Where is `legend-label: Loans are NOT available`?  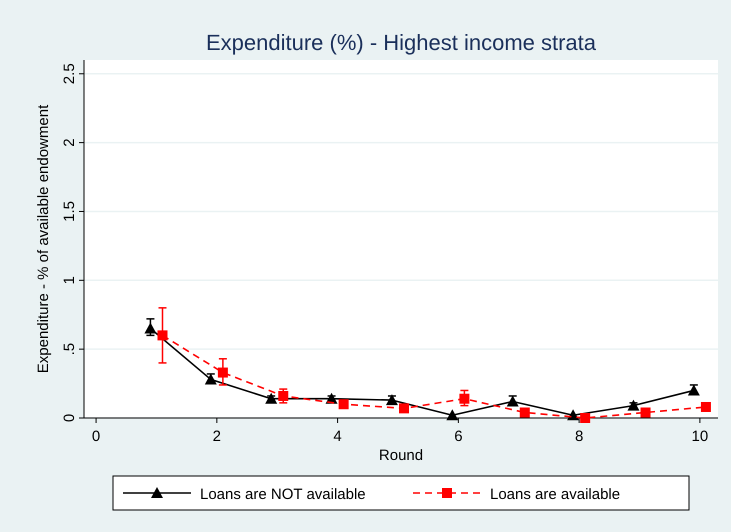
legend-label: Loans are NOT available is located at coordinates (283, 494).